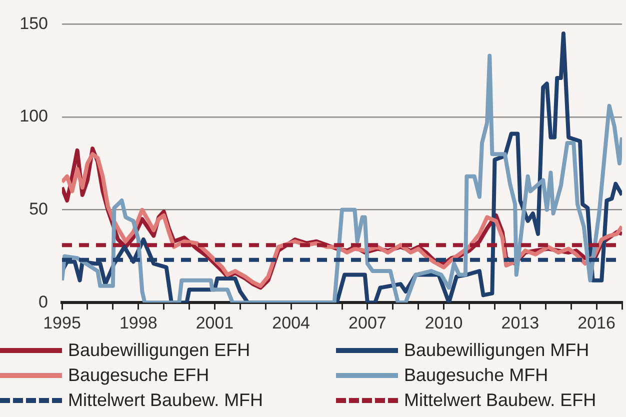 The width and height of the screenshot is (626, 417). What do you see at coordinates (291, 322) in the screenshot?
I see `x-tick-label: 2004` at bounding box center [291, 322].